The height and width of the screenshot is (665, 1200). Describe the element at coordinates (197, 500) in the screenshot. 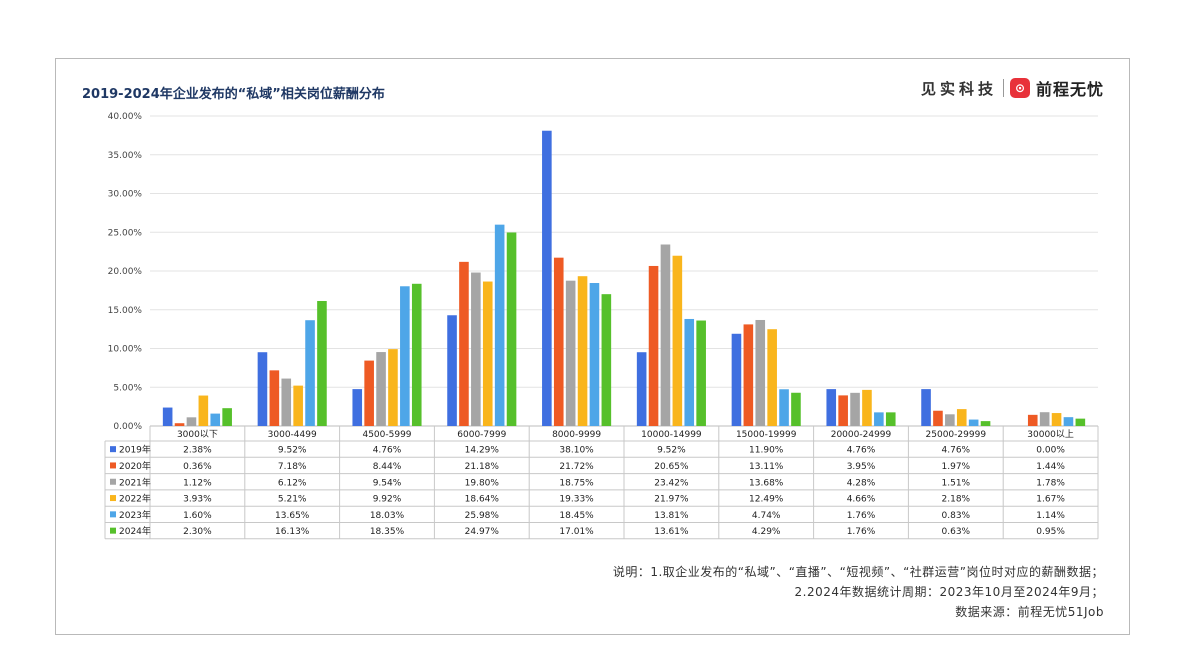

I see `table-cell: 3.93%` at that location.